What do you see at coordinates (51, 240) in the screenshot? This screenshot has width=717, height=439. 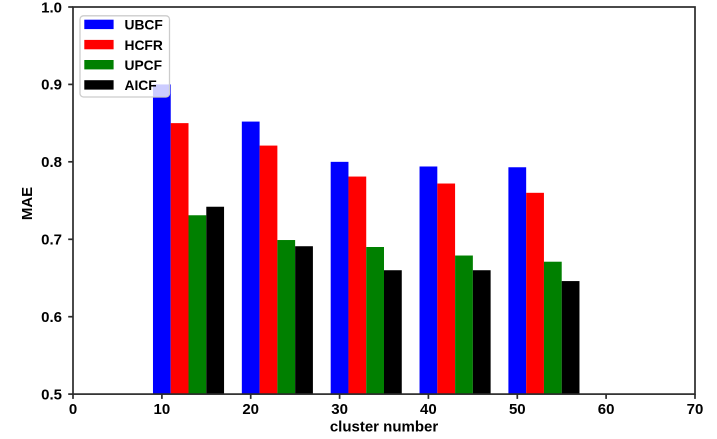 I see `svg-text: 0.7` at bounding box center [51, 240].